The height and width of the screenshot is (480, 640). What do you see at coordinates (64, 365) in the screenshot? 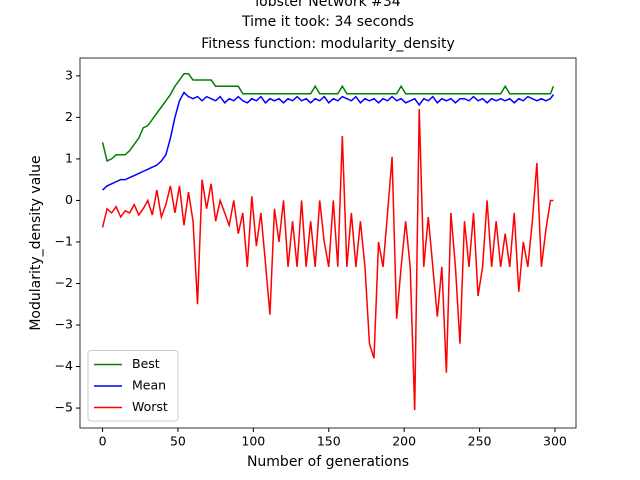
I see `y-tick-label: −4` at bounding box center [64, 365].